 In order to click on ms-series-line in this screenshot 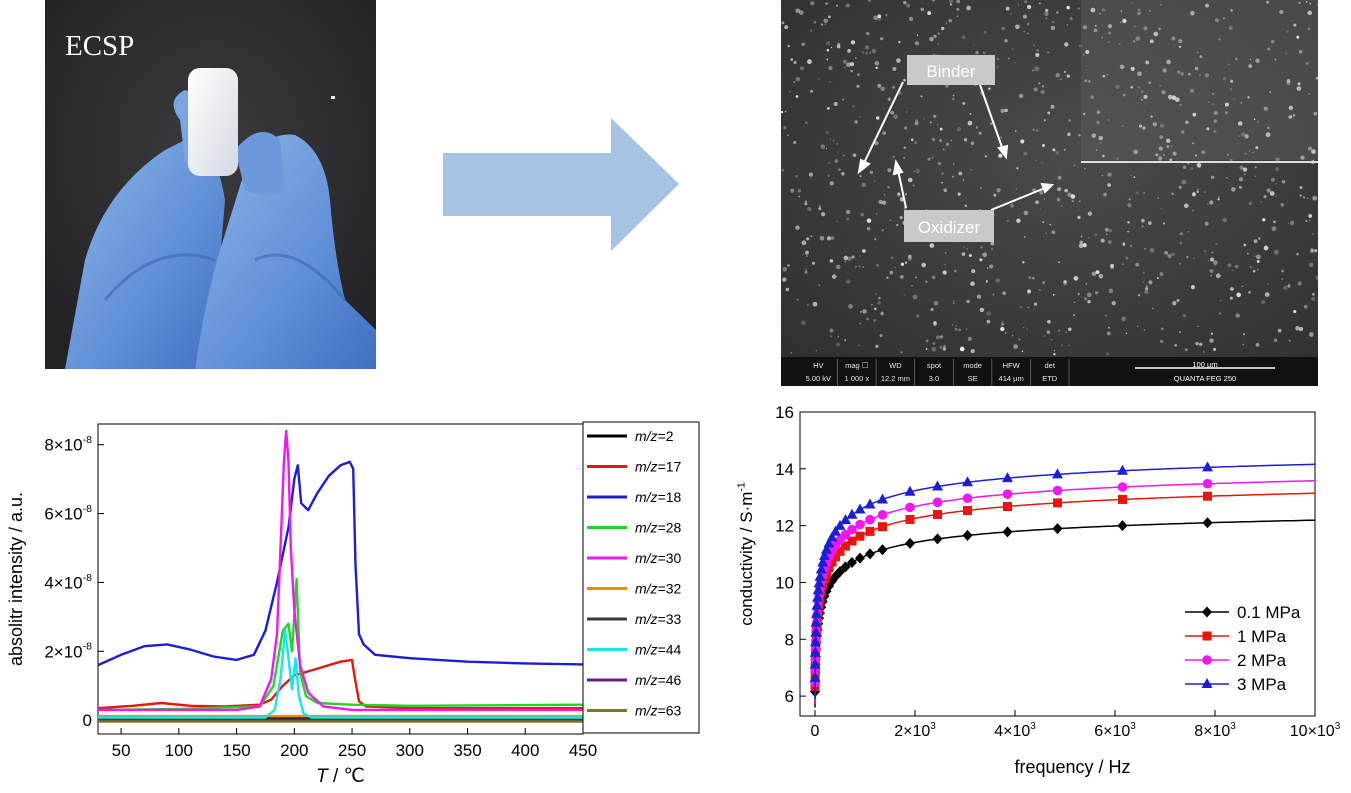, I will do `click(340, 570)`.